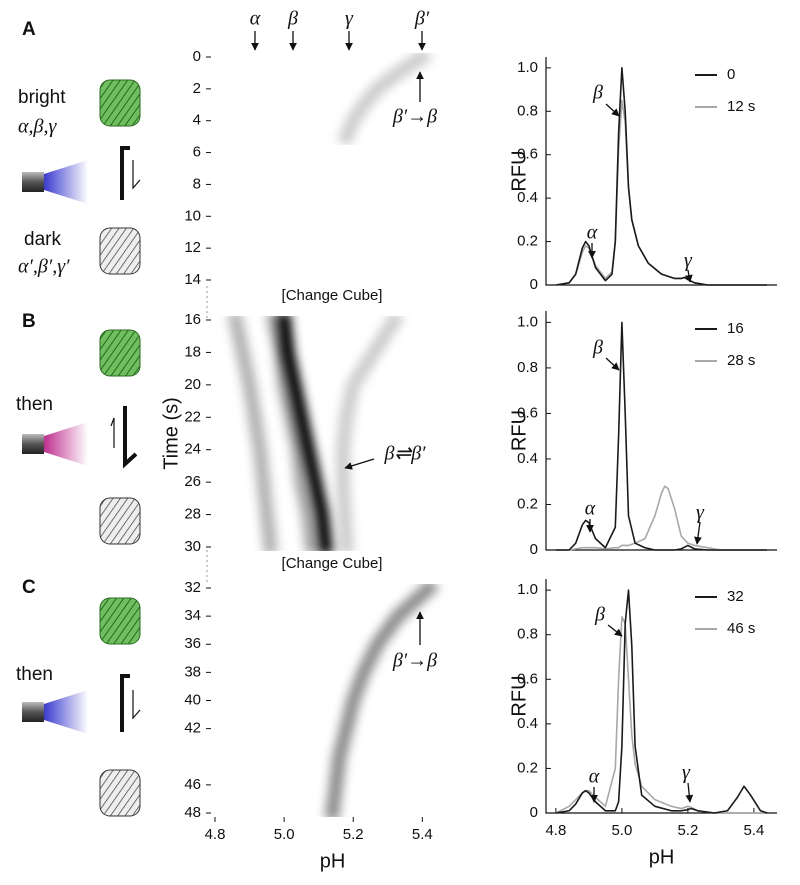  What do you see at coordinates (37, 127) in the screenshot?
I see `schematic-label: α,β,γ` at bounding box center [37, 127].